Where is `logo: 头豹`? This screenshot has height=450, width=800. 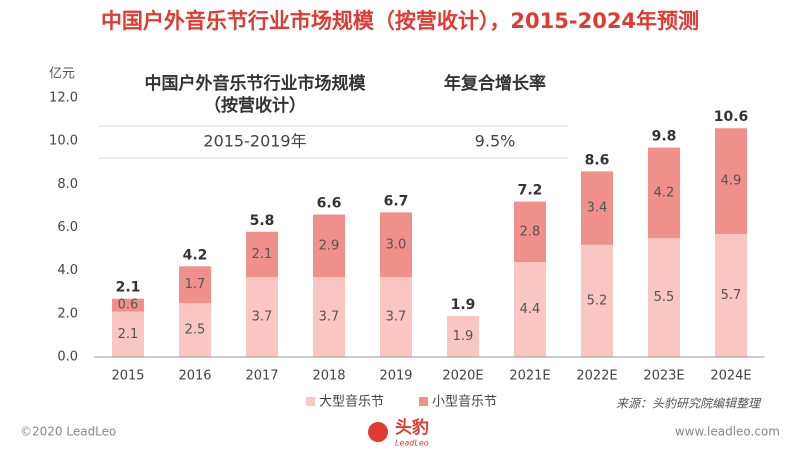
logo: 头豹 is located at coordinates (412, 427).